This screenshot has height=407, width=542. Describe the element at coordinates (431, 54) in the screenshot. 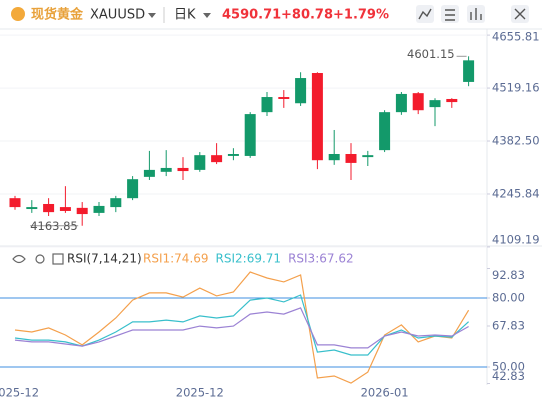

I see `high-label: 4601.15` at that location.